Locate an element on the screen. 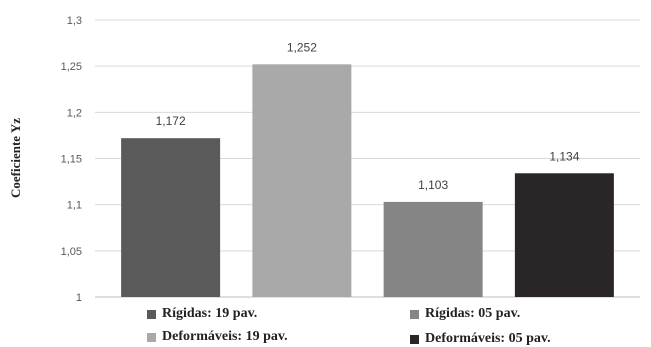 The image size is (651, 347). y-axis-ticks: 1 1,05 1,1 1,15 1,2 1,25 1,3 is located at coordinates (71, 159).